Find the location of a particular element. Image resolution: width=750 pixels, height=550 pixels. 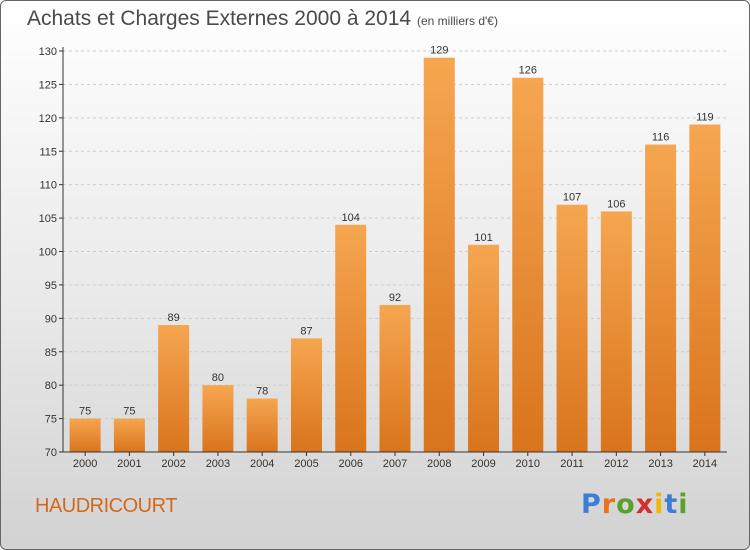

x-tick-label: 2008 is located at coordinates (439, 464).